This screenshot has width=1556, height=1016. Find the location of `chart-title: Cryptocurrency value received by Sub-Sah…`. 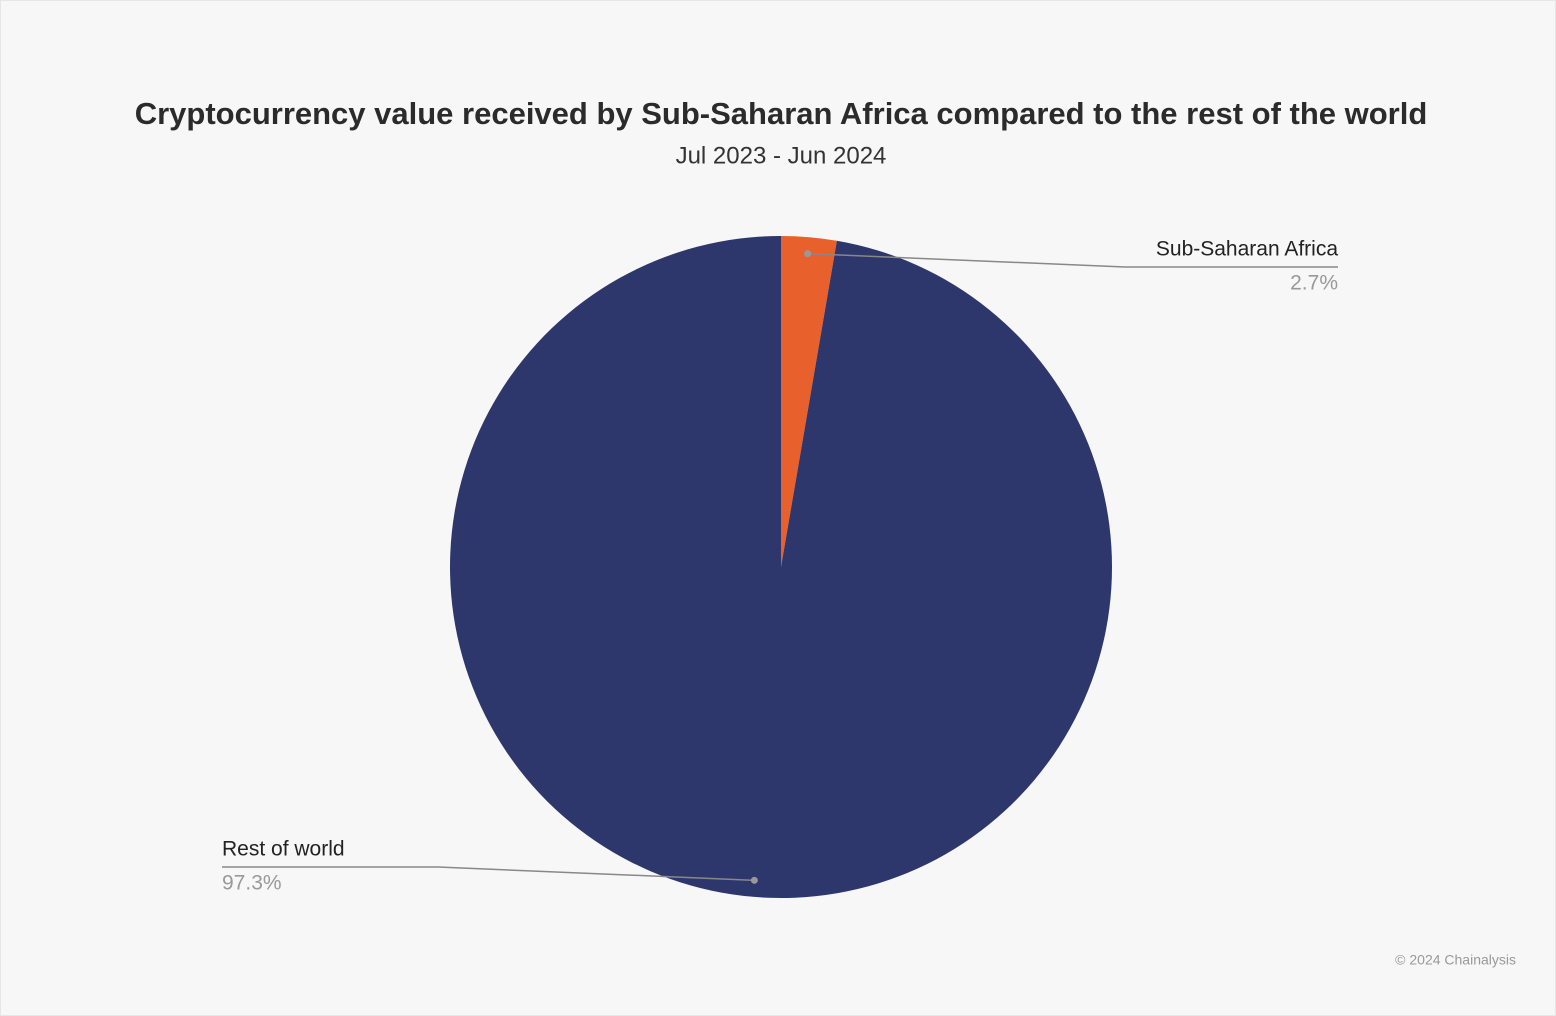

chart-title: Cryptocurrency value received by Sub-Sah… is located at coordinates (781, 113).